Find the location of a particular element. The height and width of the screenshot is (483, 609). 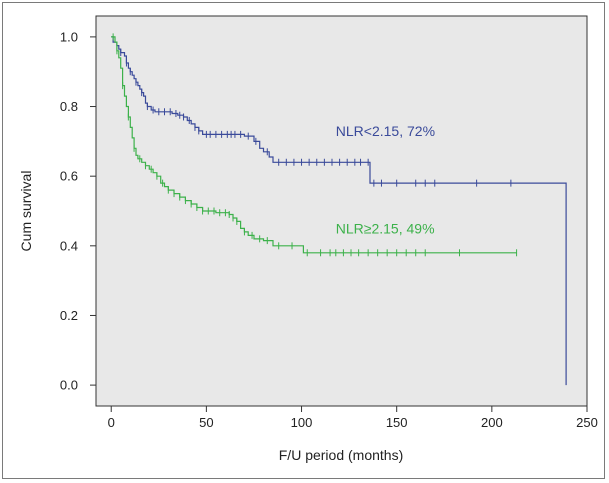

y-tick-label: 0.6 is located at coordinates (69, 176).